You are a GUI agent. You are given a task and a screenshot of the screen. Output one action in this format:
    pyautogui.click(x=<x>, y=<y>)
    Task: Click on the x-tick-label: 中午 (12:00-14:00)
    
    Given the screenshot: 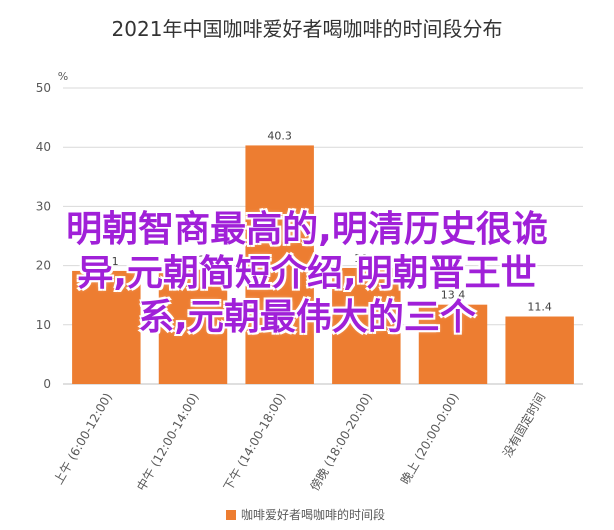 What is the action you would take?
    pyautogui.click(x=167, y=441)
    